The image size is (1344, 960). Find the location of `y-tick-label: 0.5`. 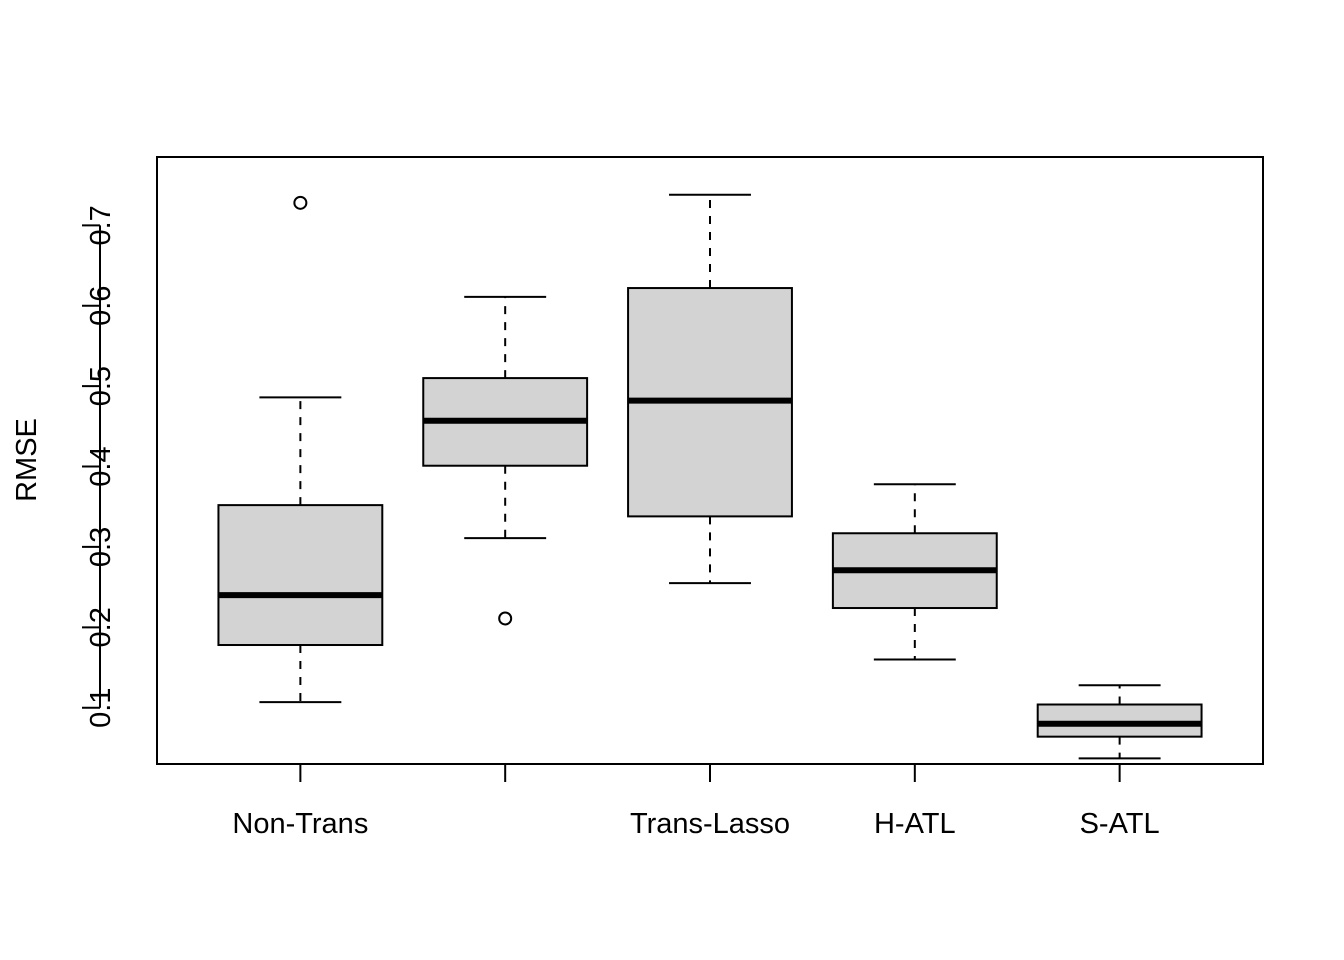

y-tick-label: 0.5 is located at coordinates (101, 386).